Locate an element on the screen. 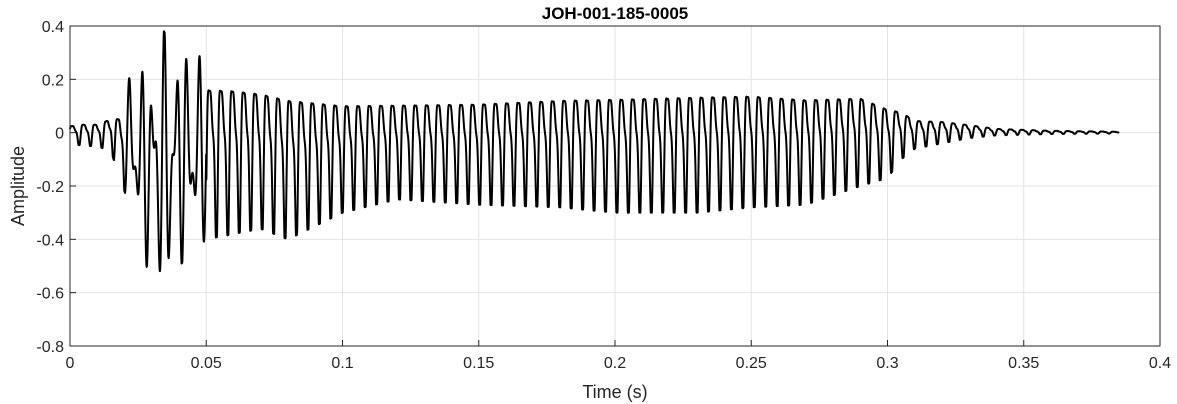 The height and width of the screenshot is (404, 1177). x-tick-label: 0.35 is located at coordinates (1023, 363).